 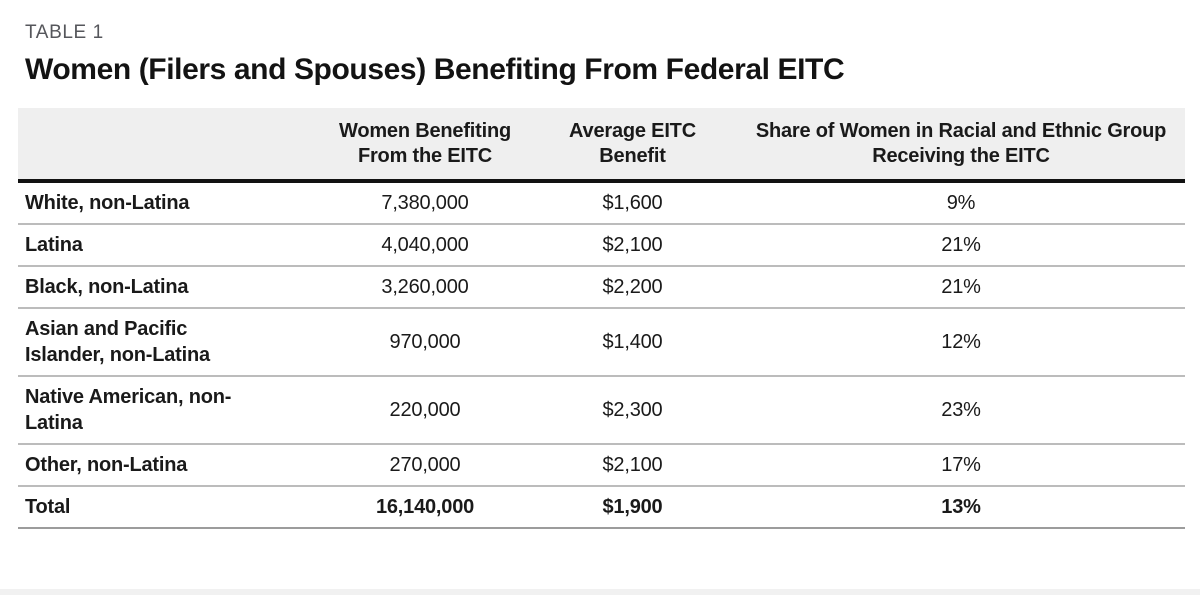 What do you see at coordinates (425, 410) in the screenshot?
I see `cell-women-benefiting: 220,000` at bounding box center [425, 410].